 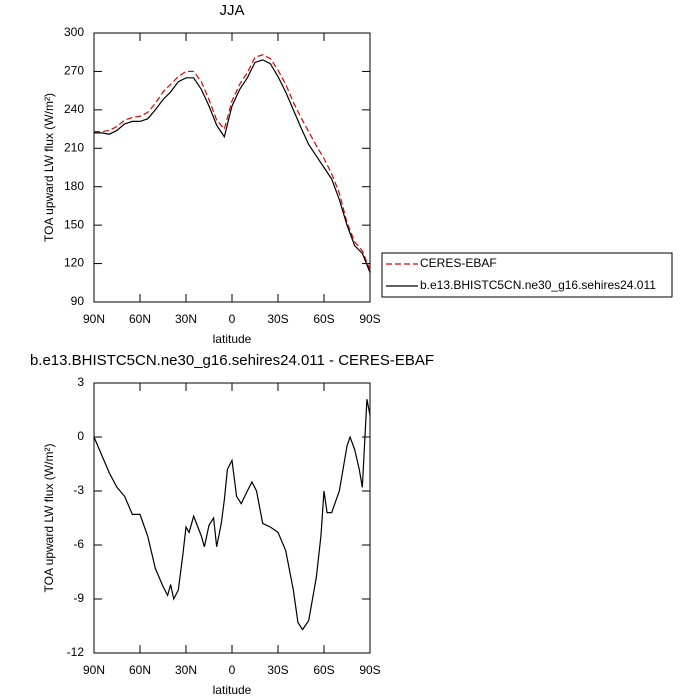 What do you see at coordinates (74, 186) in the screenshot?
I see `y-tick-label: 180` at bounding box center [74, 186].